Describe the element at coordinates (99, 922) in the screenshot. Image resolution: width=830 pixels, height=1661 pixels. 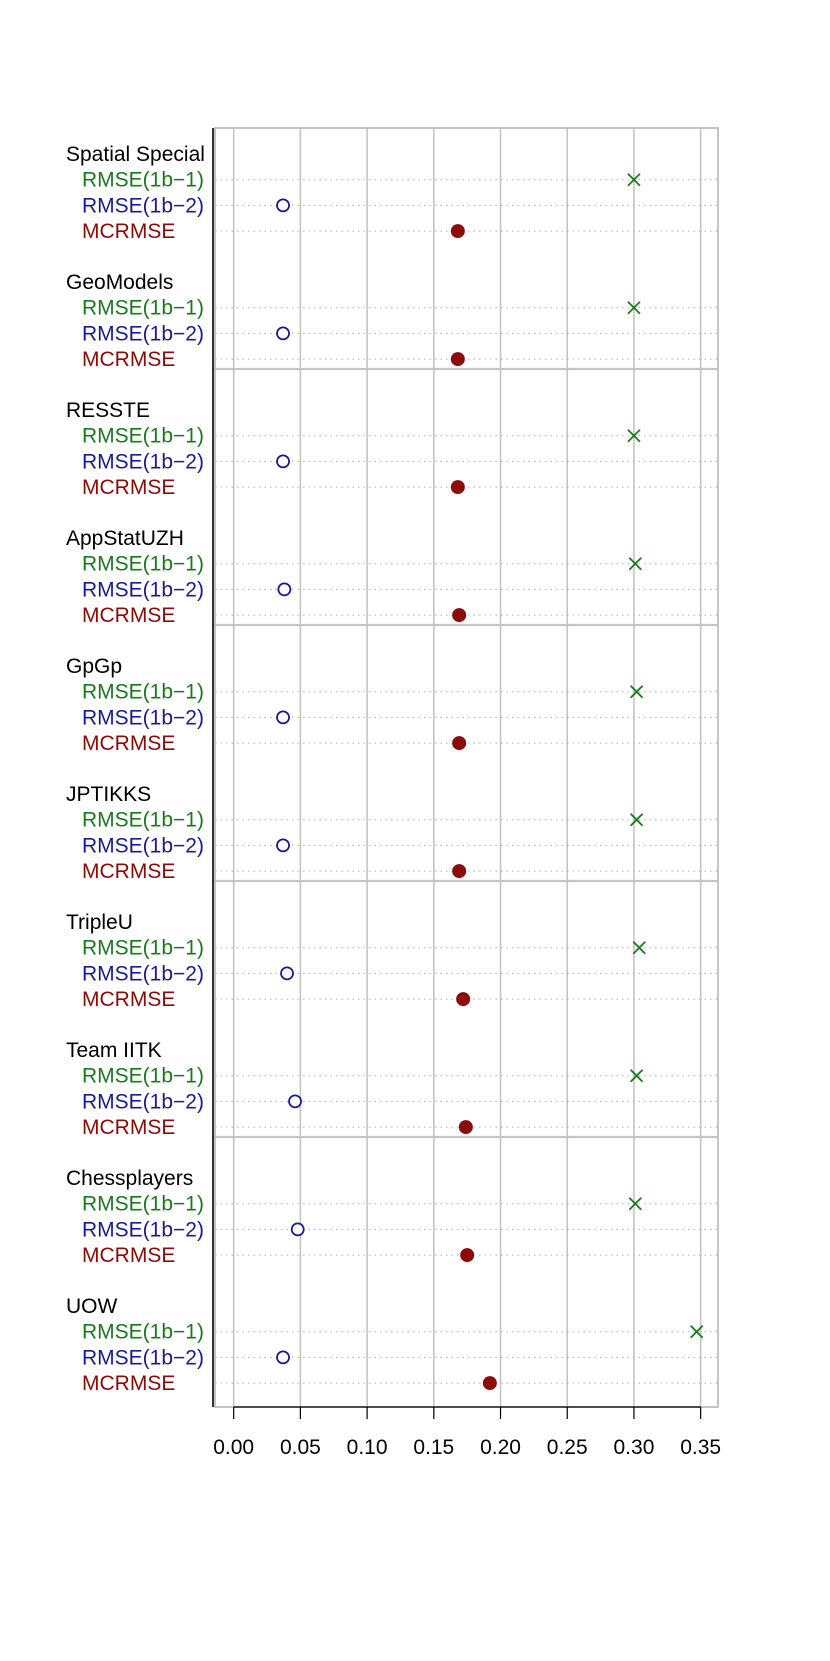
I see `team-label: TripleU` at that location.